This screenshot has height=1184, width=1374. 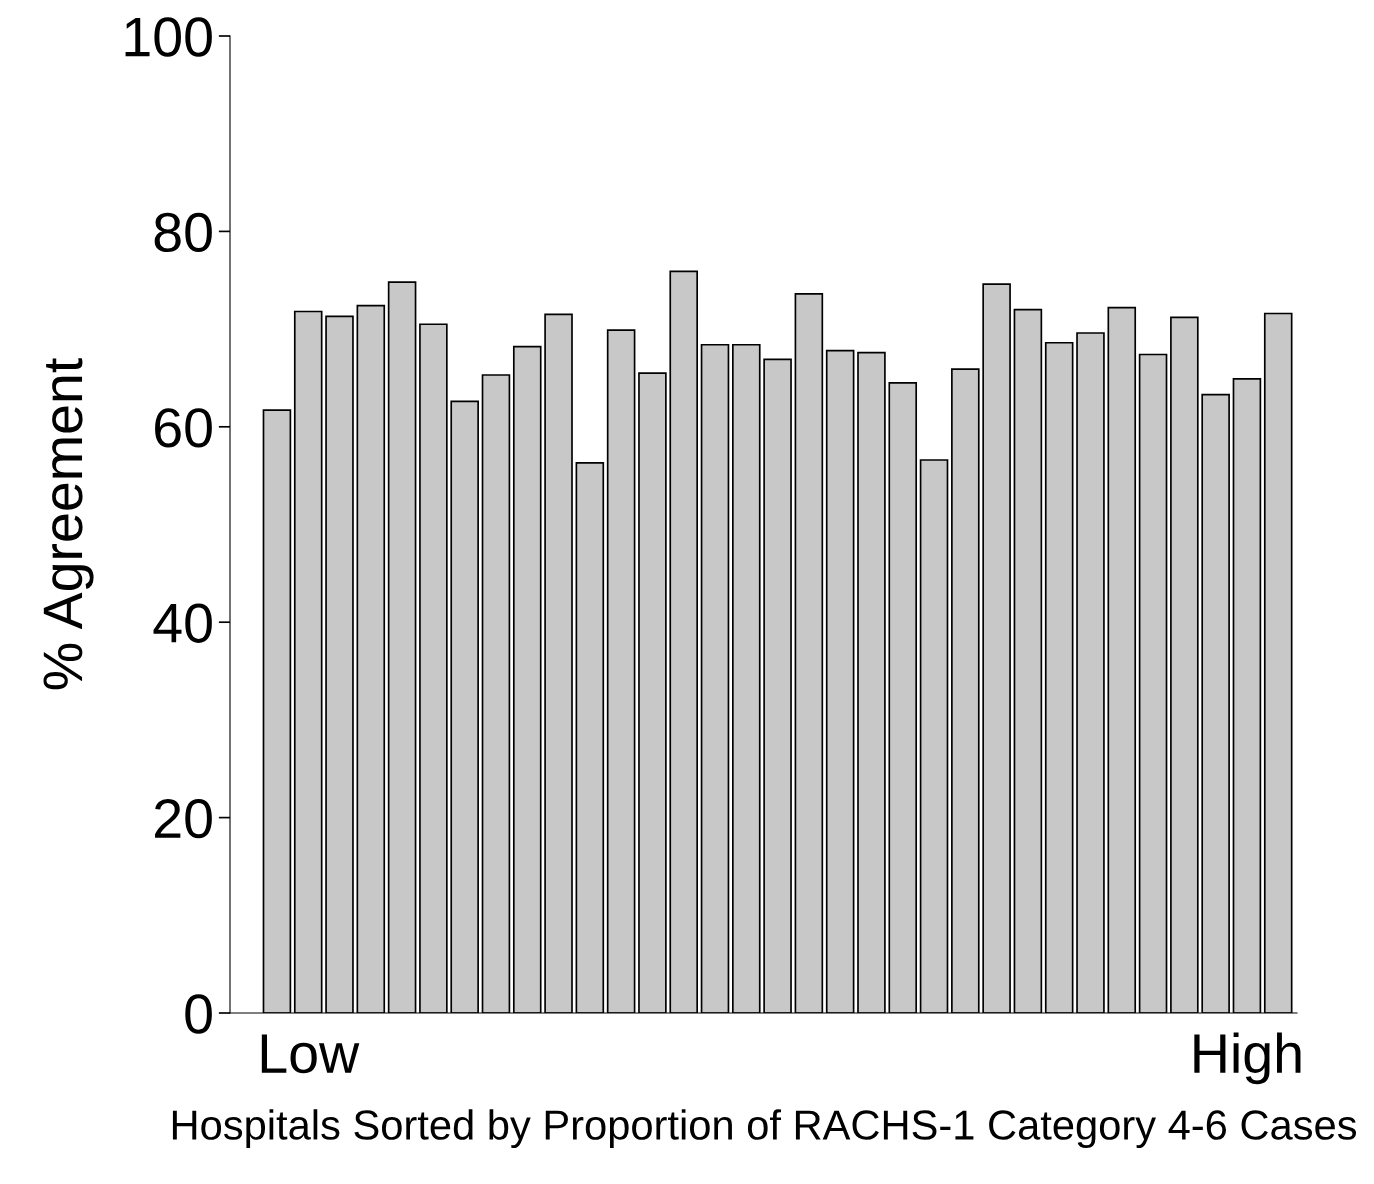 I want to click on x-axis-title: Hospitals Sorted by Proportion of RACHS-1 Category 4-6 Cases, so click(x=764, y=1129).